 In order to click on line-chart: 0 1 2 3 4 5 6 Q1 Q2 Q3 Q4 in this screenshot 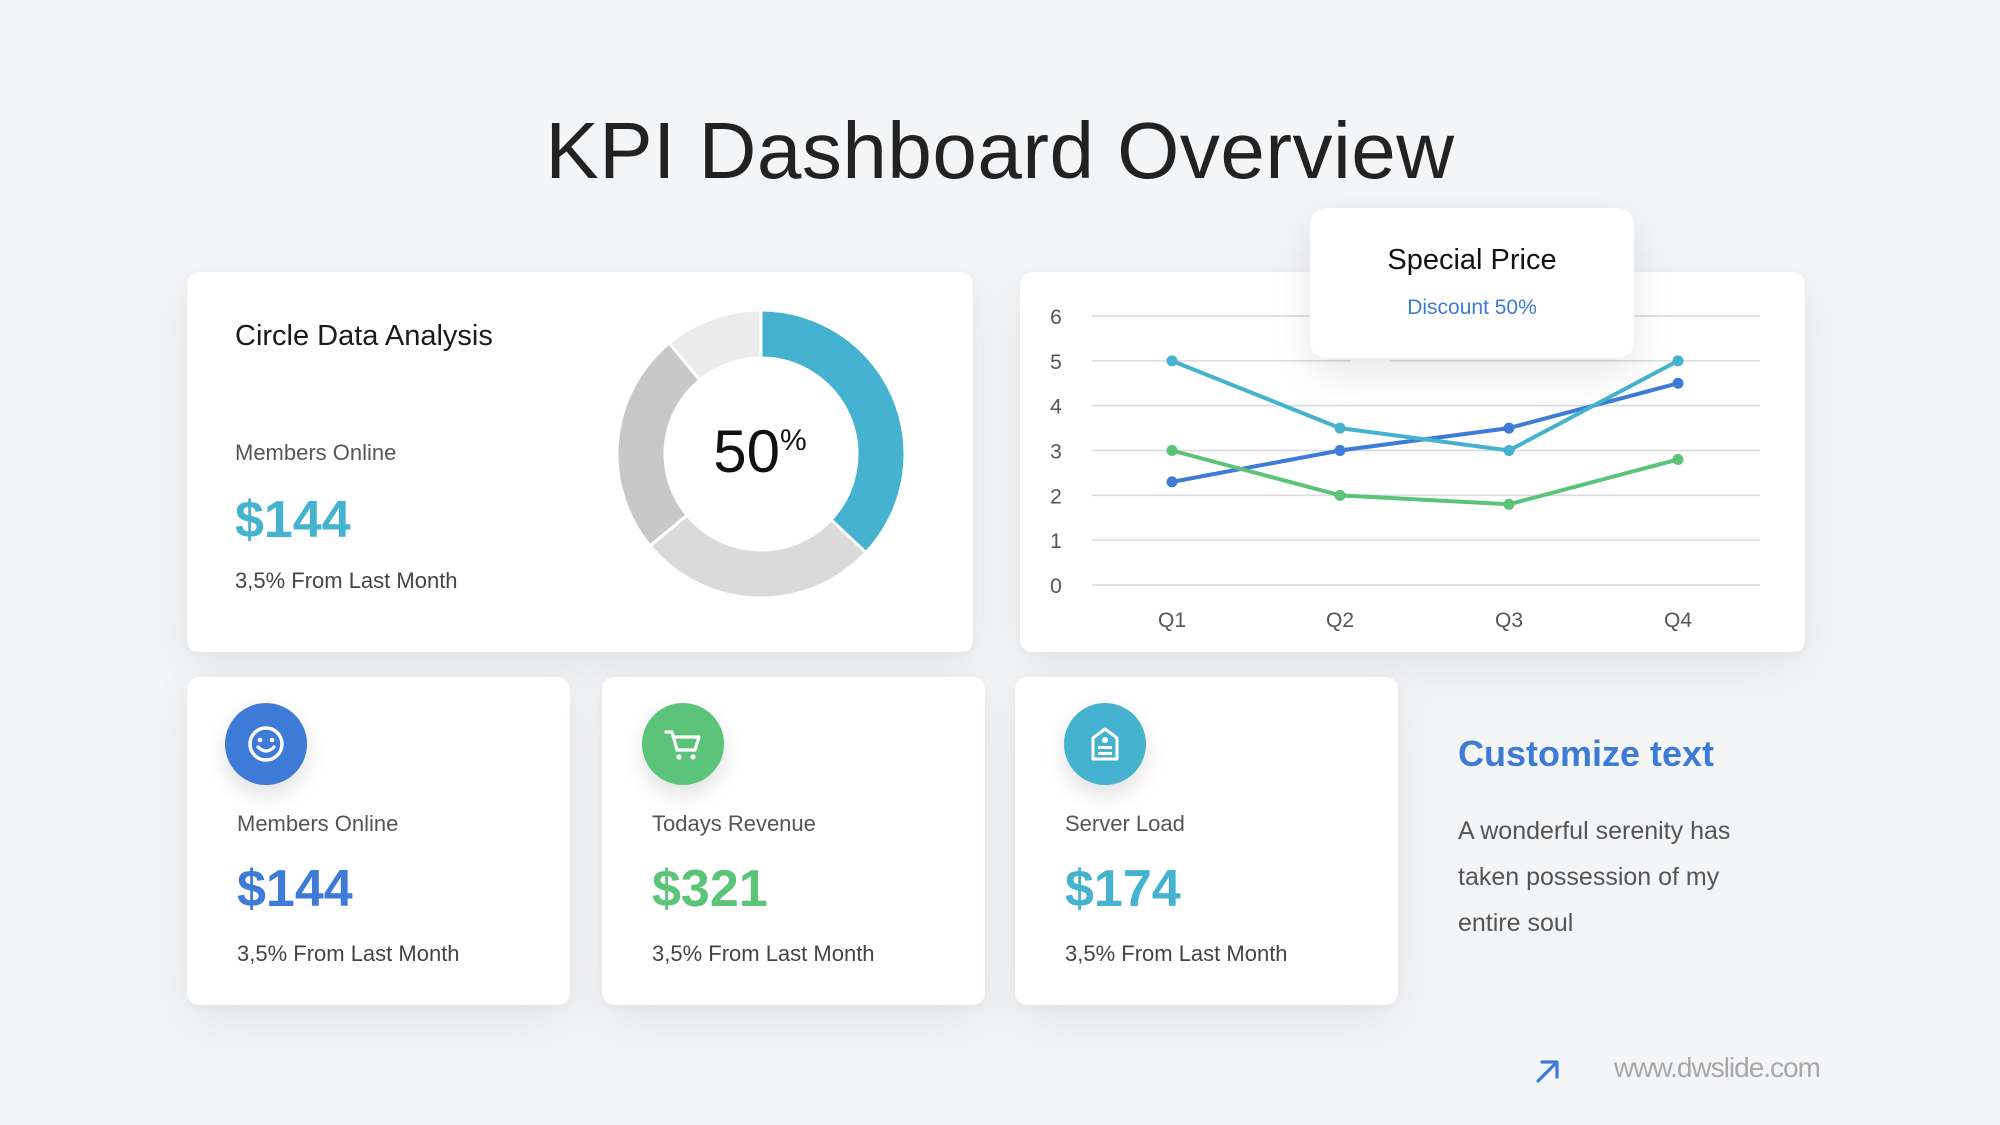, I will do `click(1405, 469)`.